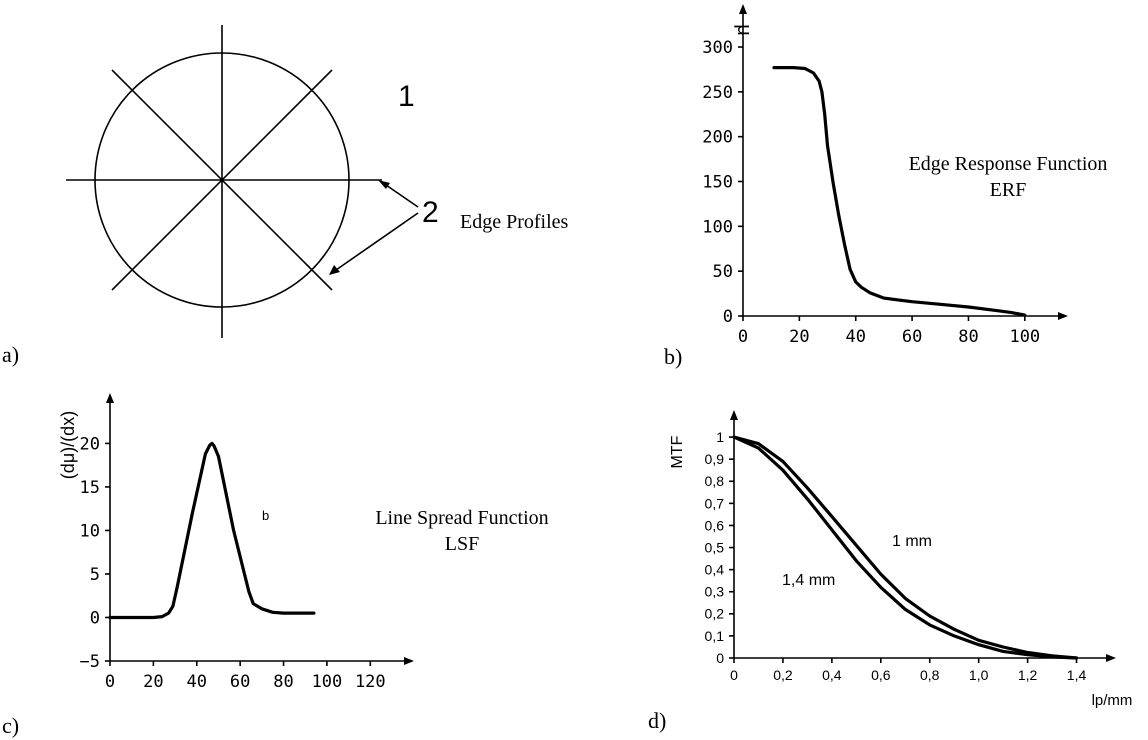  What do you see at coordinates (881, 675) in the screenshot?
I see `x-tick-label: 0,6` at bounding box center [881, 675].